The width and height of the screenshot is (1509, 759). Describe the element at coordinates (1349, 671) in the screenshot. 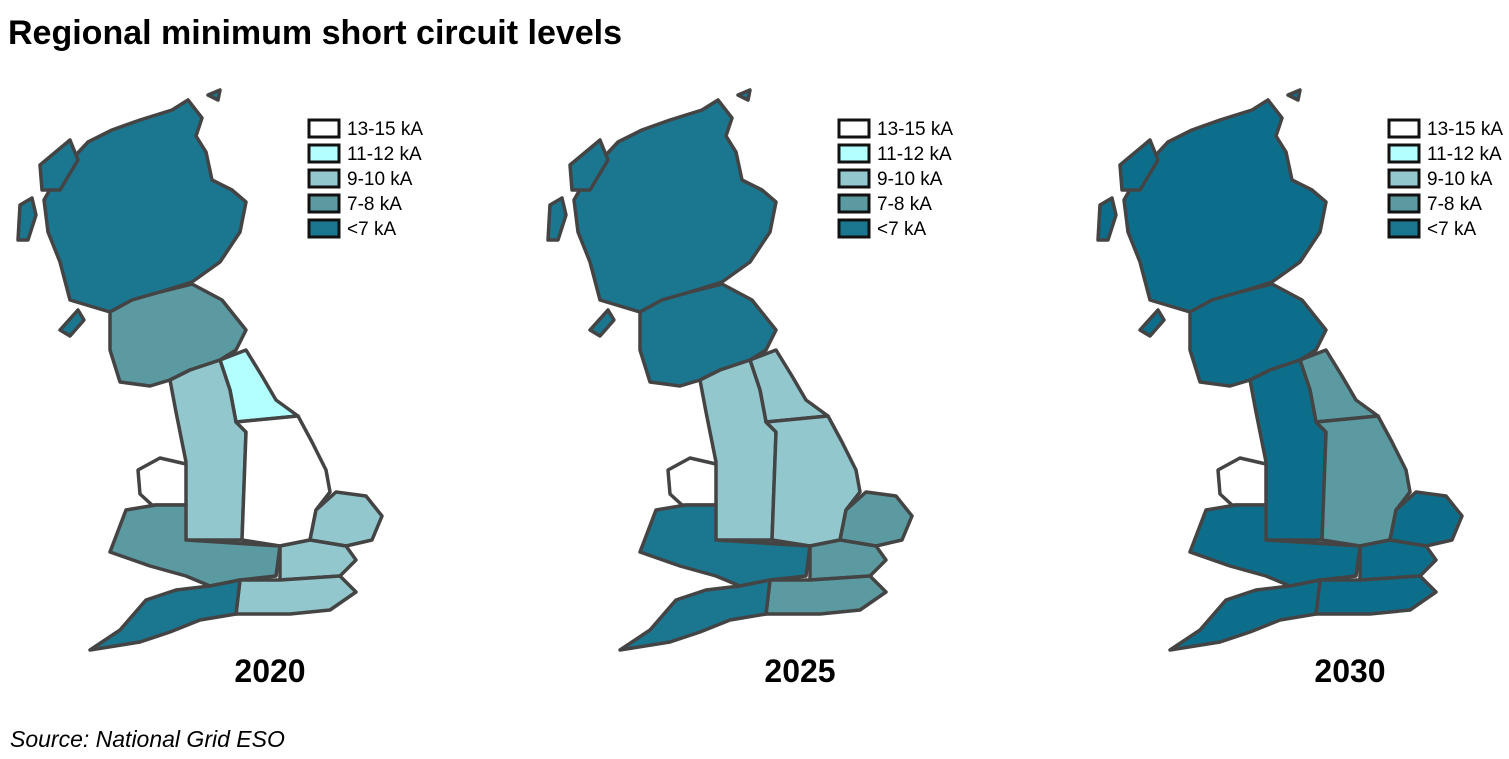

I see `map-year: 2030` at that location.